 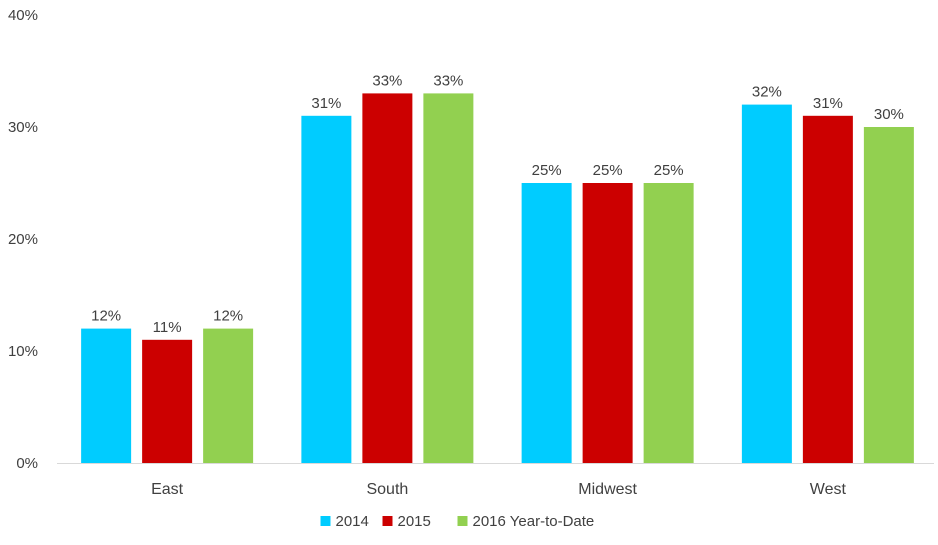 I want to click on legend-label: 2016 Year-to-Date, so click(x=534, y=521).